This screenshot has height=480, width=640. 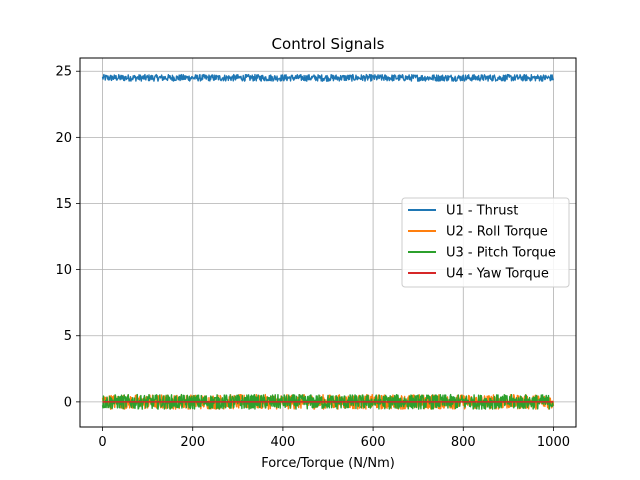 What do you see at coordinates (68, 336) in the screenshot?
I see `y-tick-label: 5` at bounding box center [68, 336].